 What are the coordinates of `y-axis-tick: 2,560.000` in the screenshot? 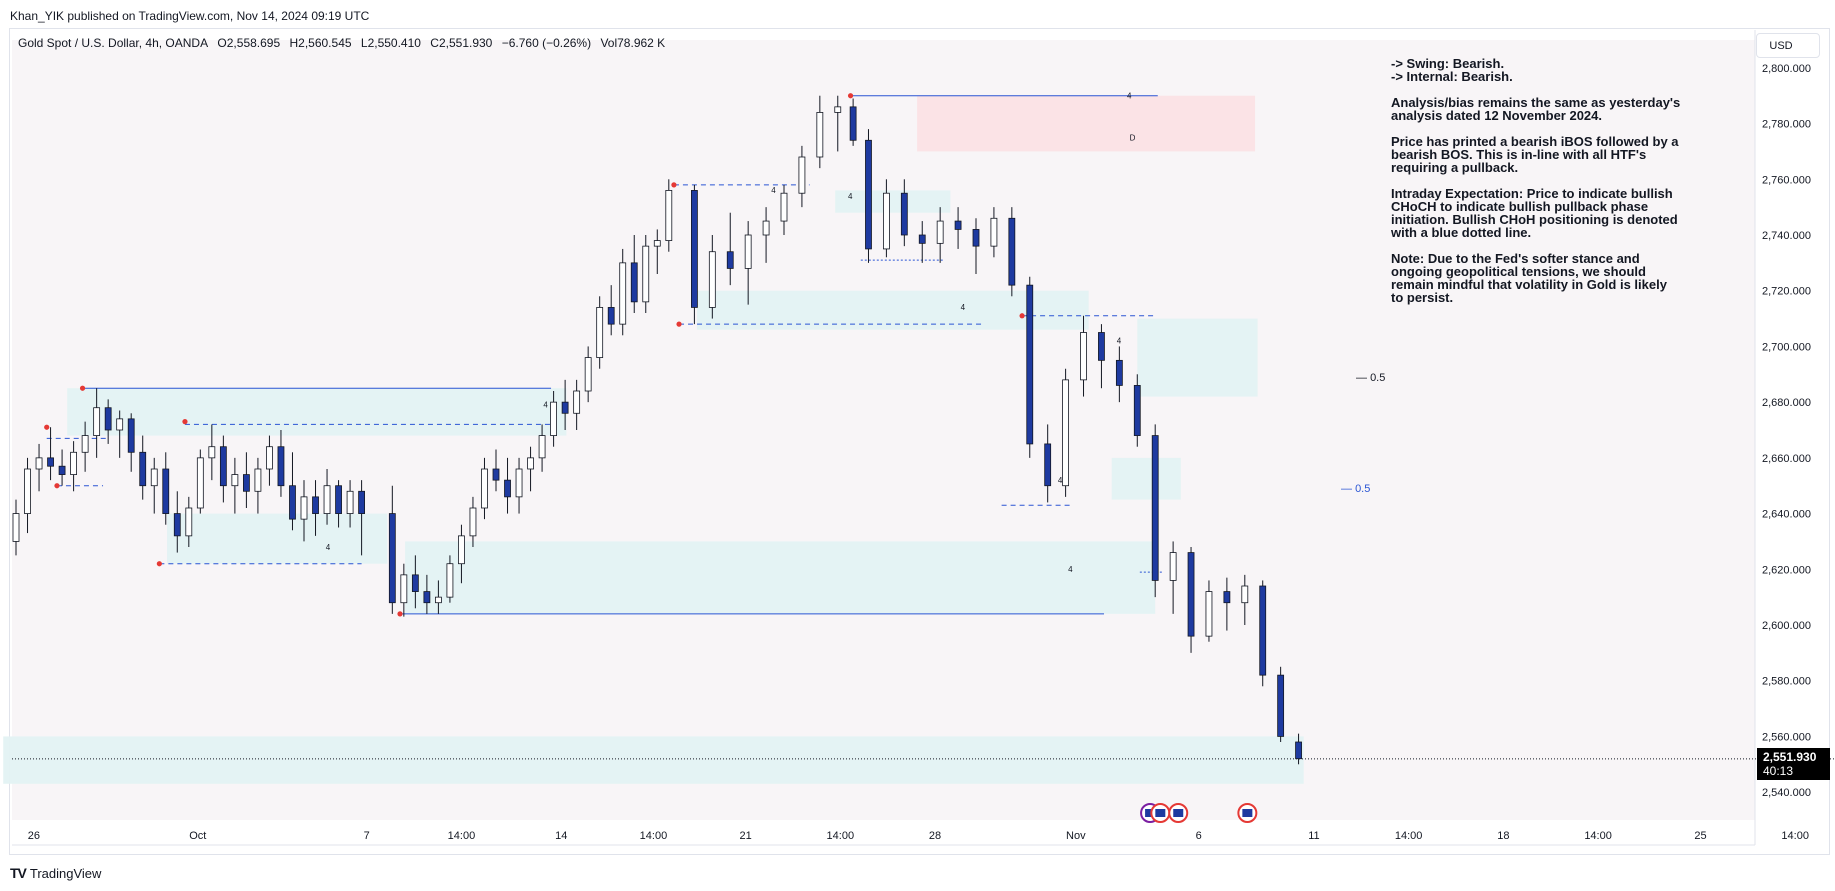 It's located at (1786, 737).